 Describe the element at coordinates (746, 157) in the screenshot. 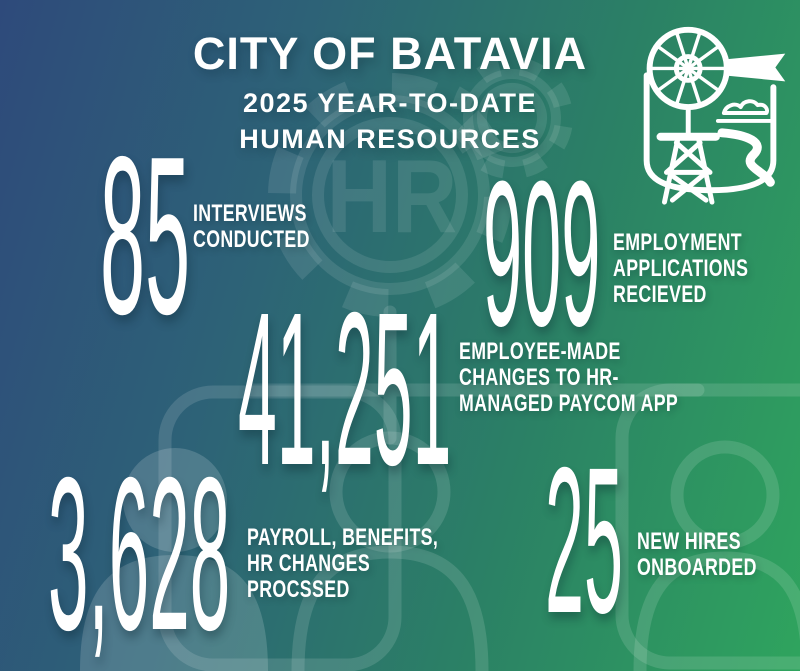

I see `river` at that location.